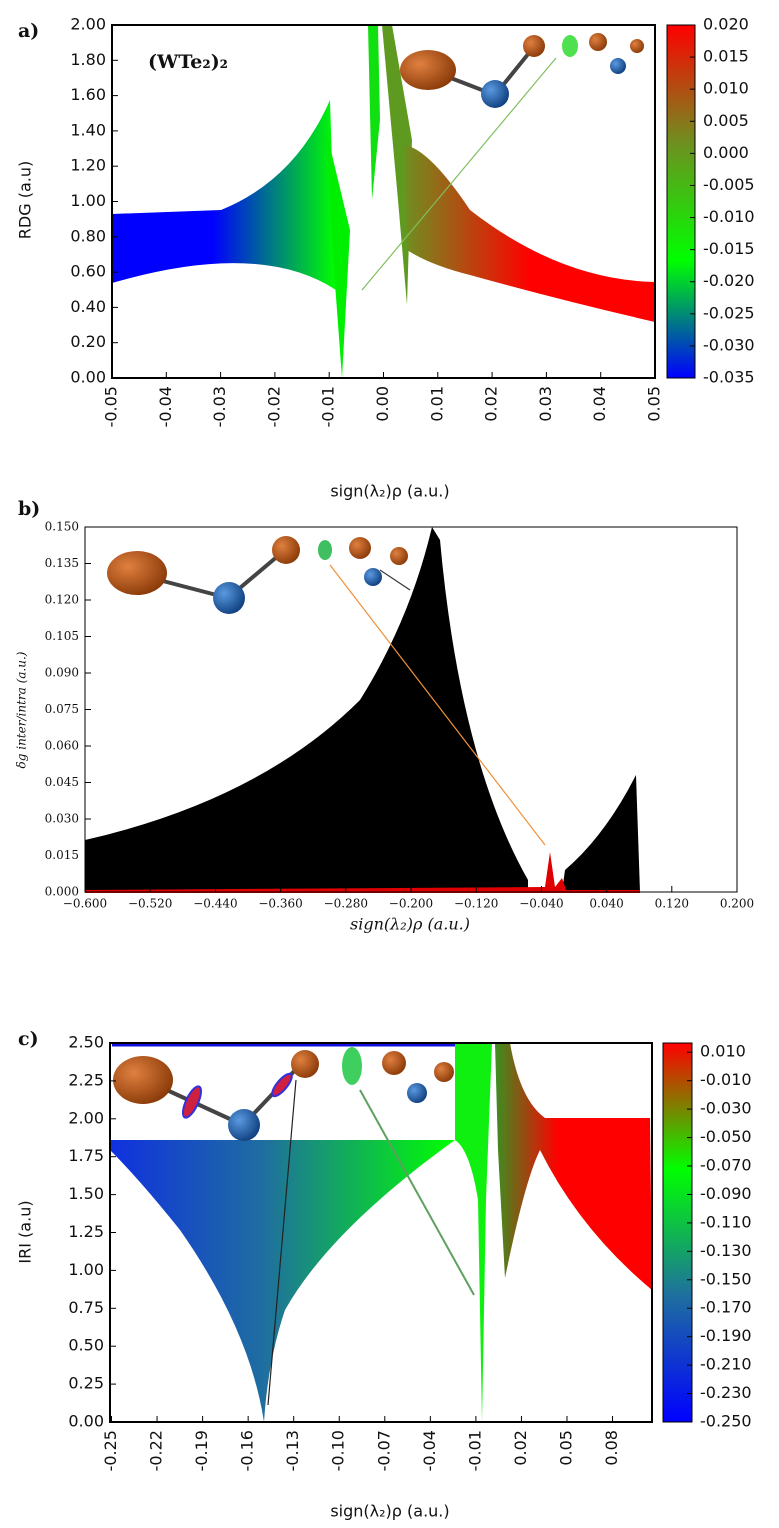 This screenshot has width=779, height=1528. What do you see at coordinates (729, 377) in the screenshot?
I see `colorbar-tick-label: -0.035` at bounding box center [729, 377].